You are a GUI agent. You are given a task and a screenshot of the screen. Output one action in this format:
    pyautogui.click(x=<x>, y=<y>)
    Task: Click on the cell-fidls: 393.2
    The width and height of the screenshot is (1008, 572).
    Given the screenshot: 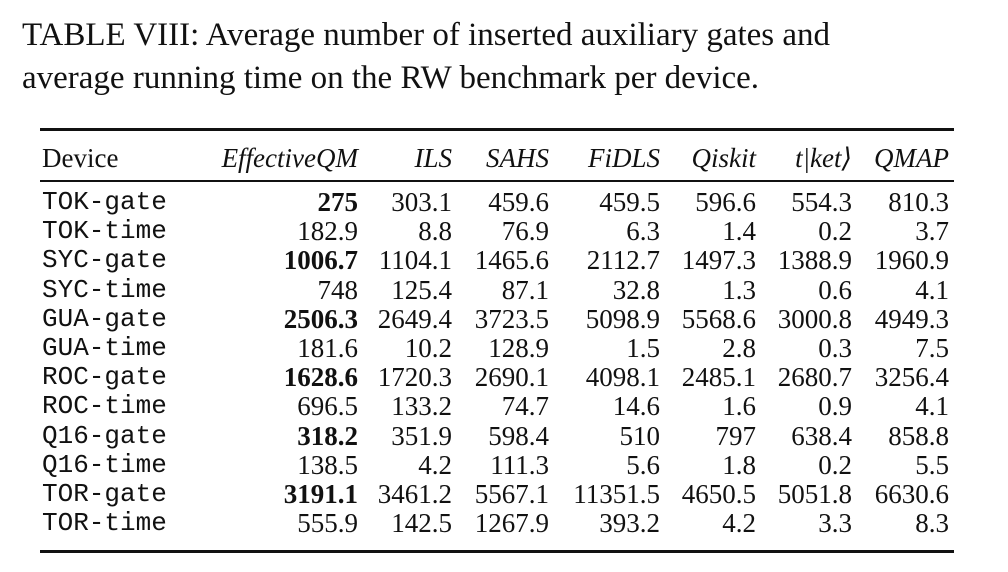 What is the action you would take?
    pyautogui.click(x=629, y=523)
    